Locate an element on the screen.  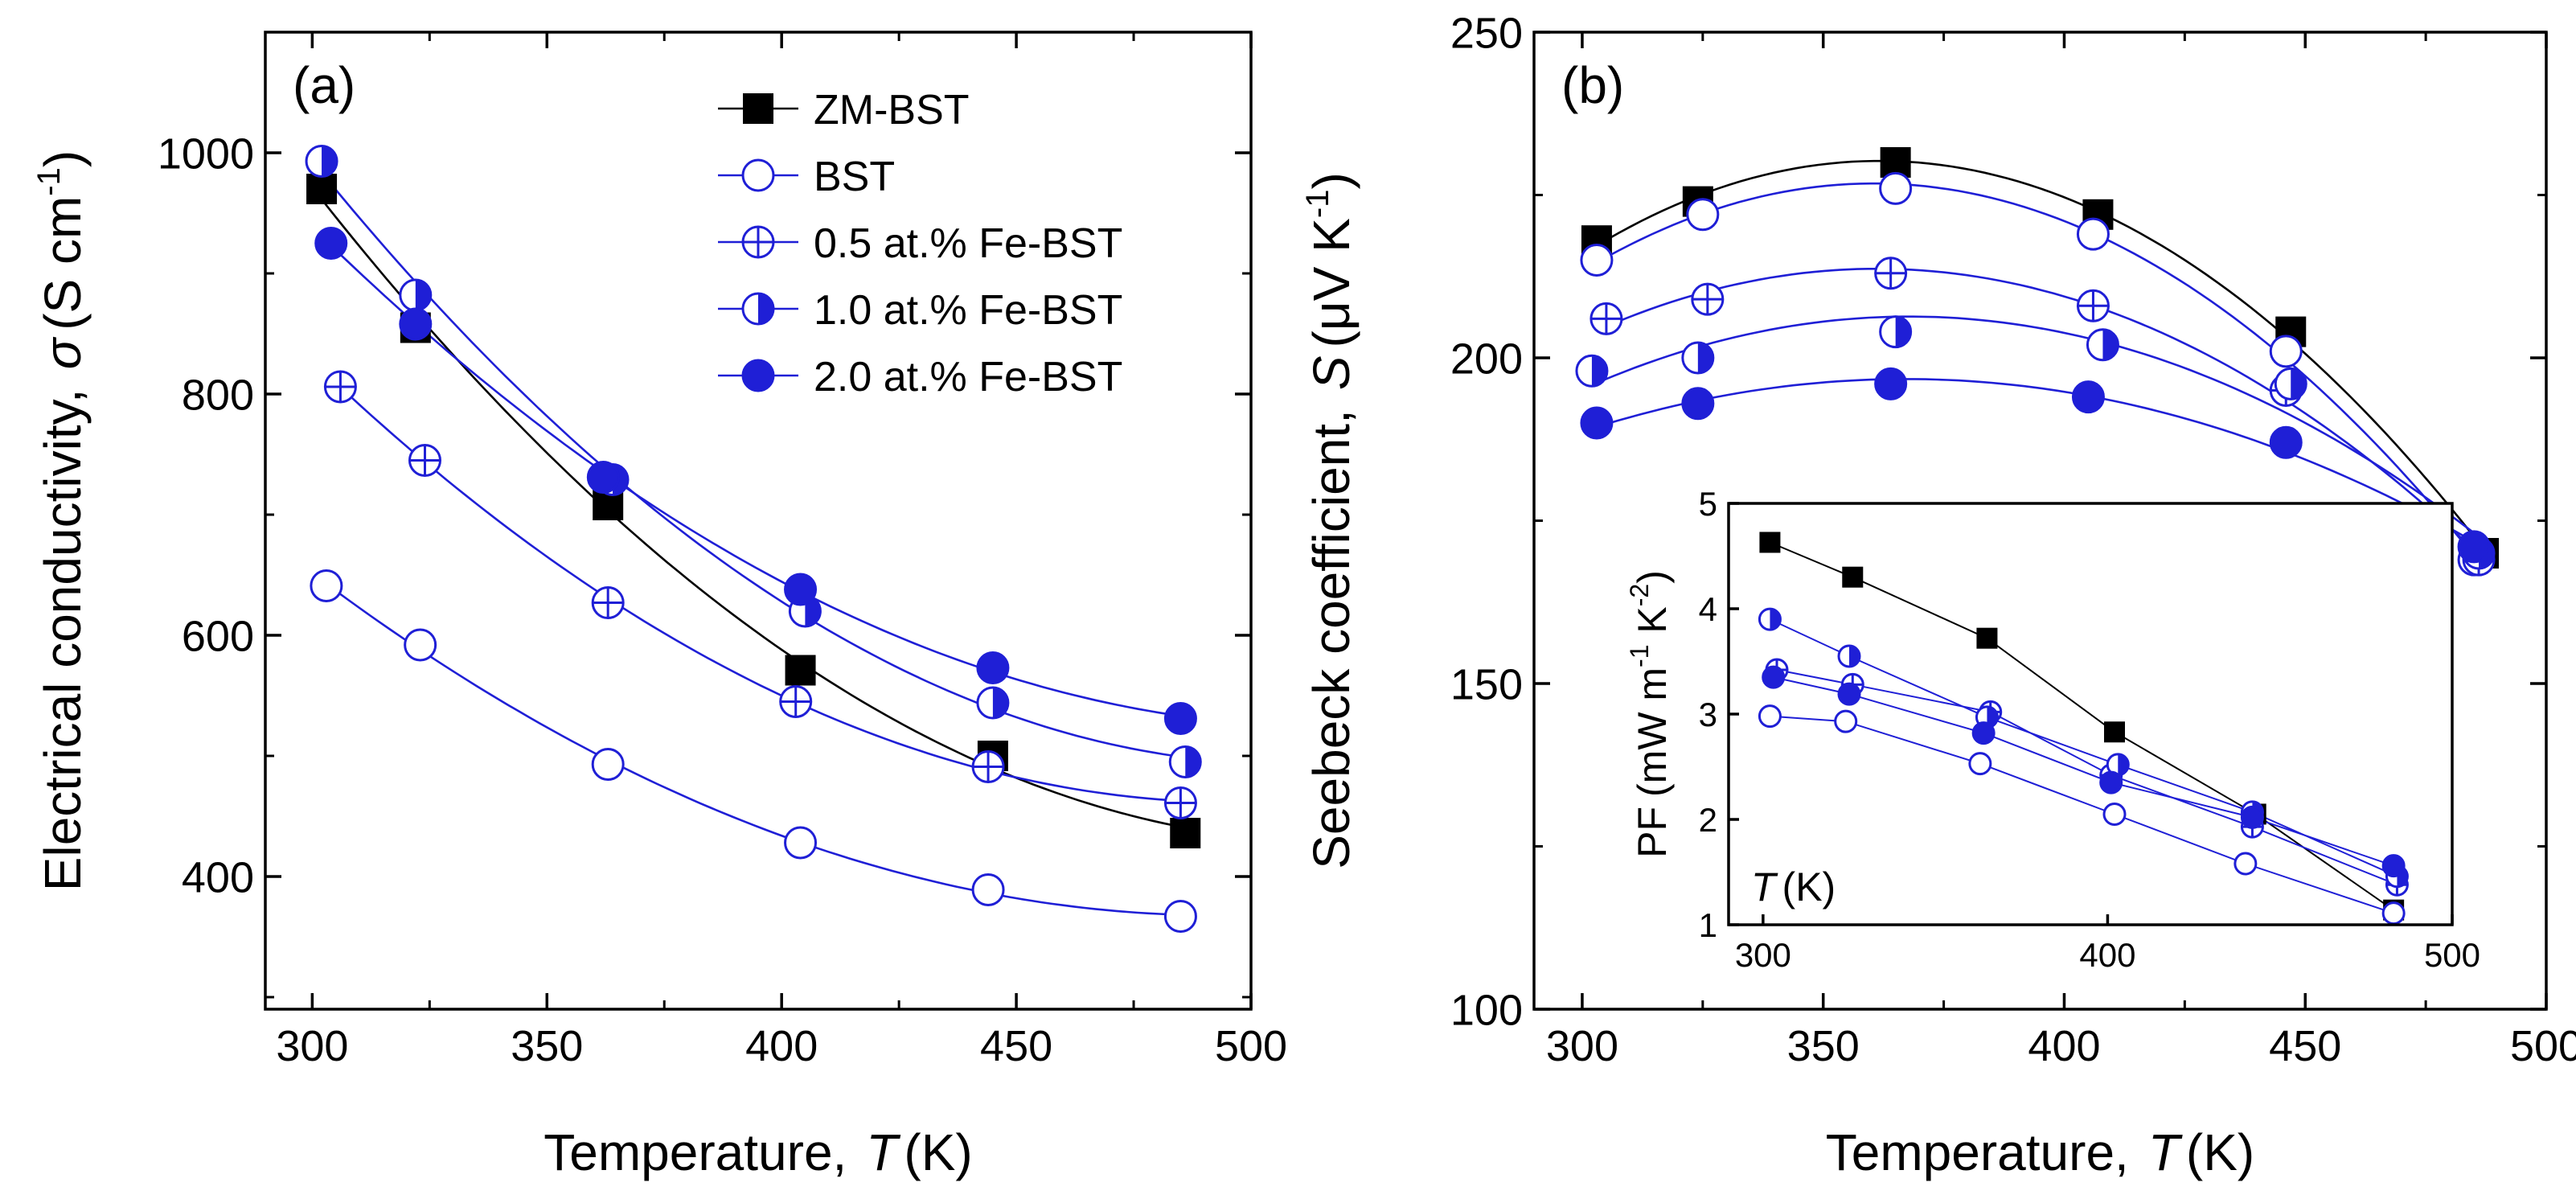
y-tick-label: 3 is located at coordinates (1708, 714).